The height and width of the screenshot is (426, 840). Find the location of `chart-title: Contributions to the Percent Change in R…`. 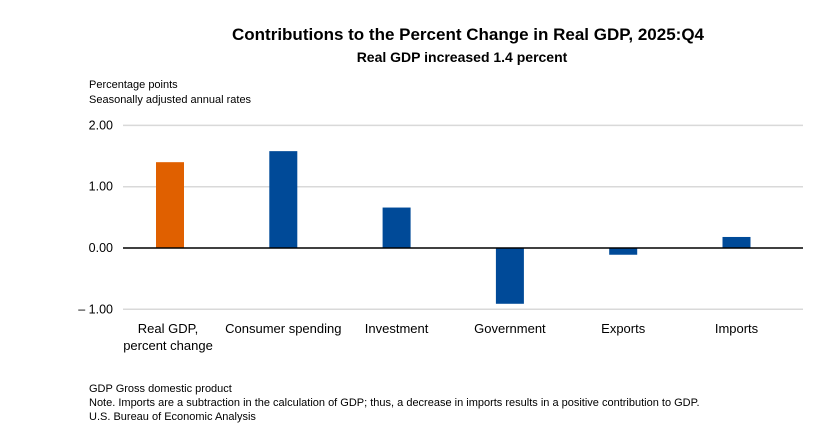

chart-title: Contributions to the Percent Change in R… is located at coordinates (468, 34).